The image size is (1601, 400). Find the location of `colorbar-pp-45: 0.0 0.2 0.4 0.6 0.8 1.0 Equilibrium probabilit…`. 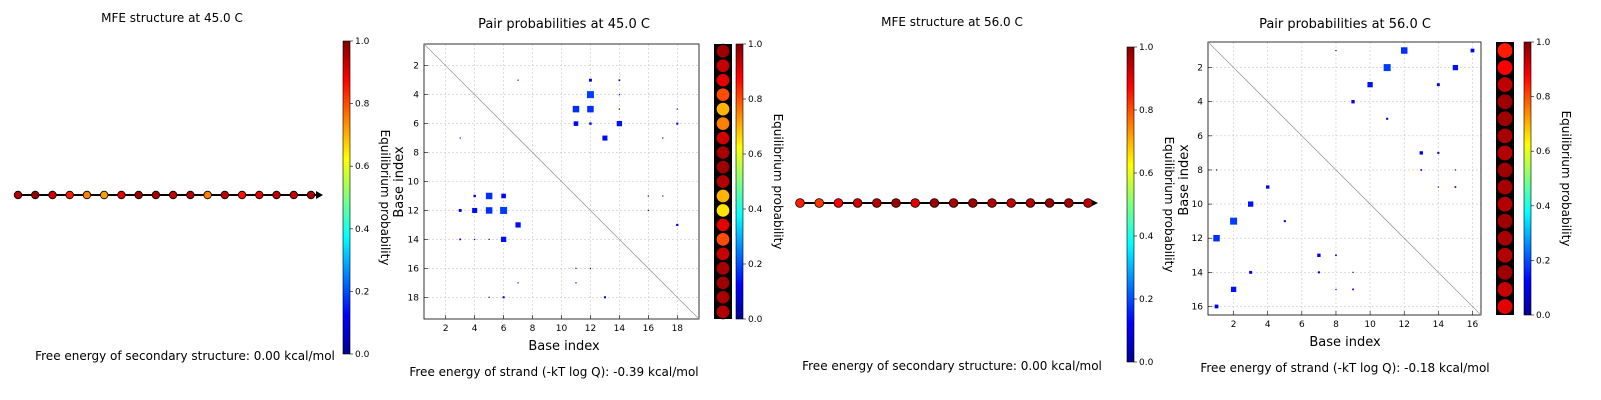

colorbar-pp-45: 0.0 0.2 0.4 0.6 0.8 1.0 Equilibrium probabilit… is located at coordinates (760, 182).